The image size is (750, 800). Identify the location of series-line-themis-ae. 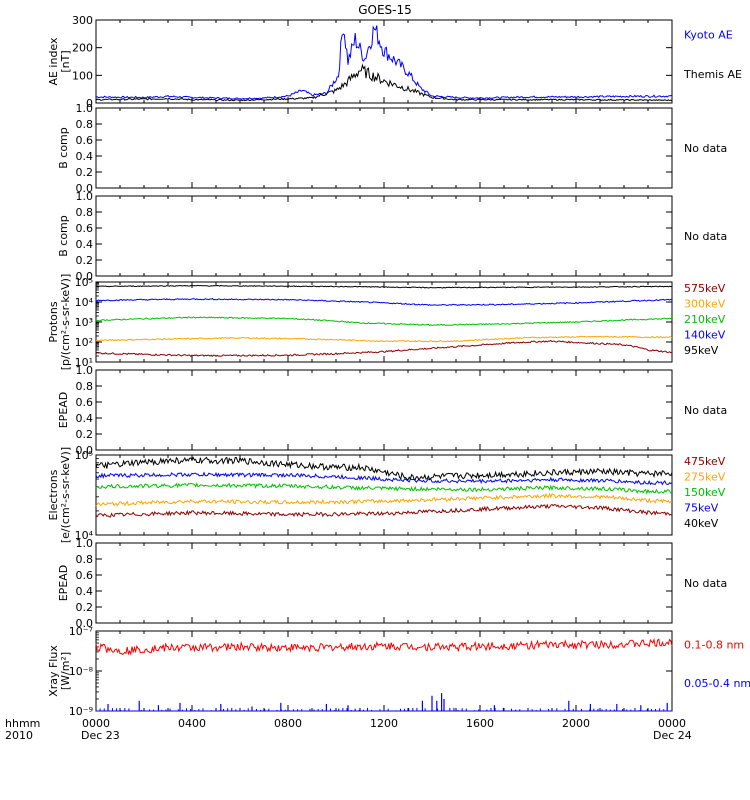
(384, 82).